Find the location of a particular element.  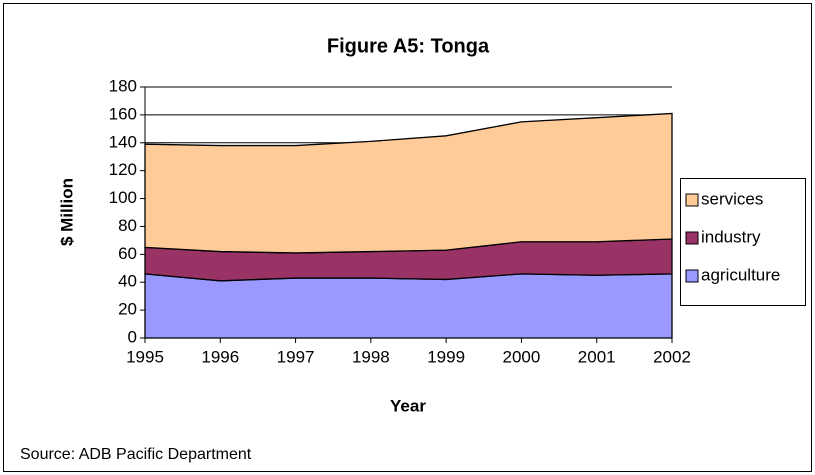

y-tick-label: 160 is located at coordinates (123, 113).